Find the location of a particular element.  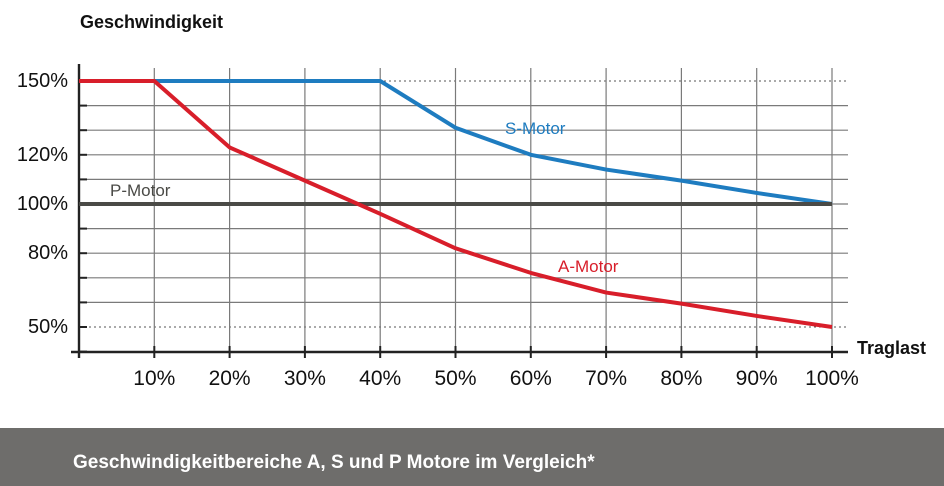

x-tick-label: 90% is located at coordinates (757, 378).